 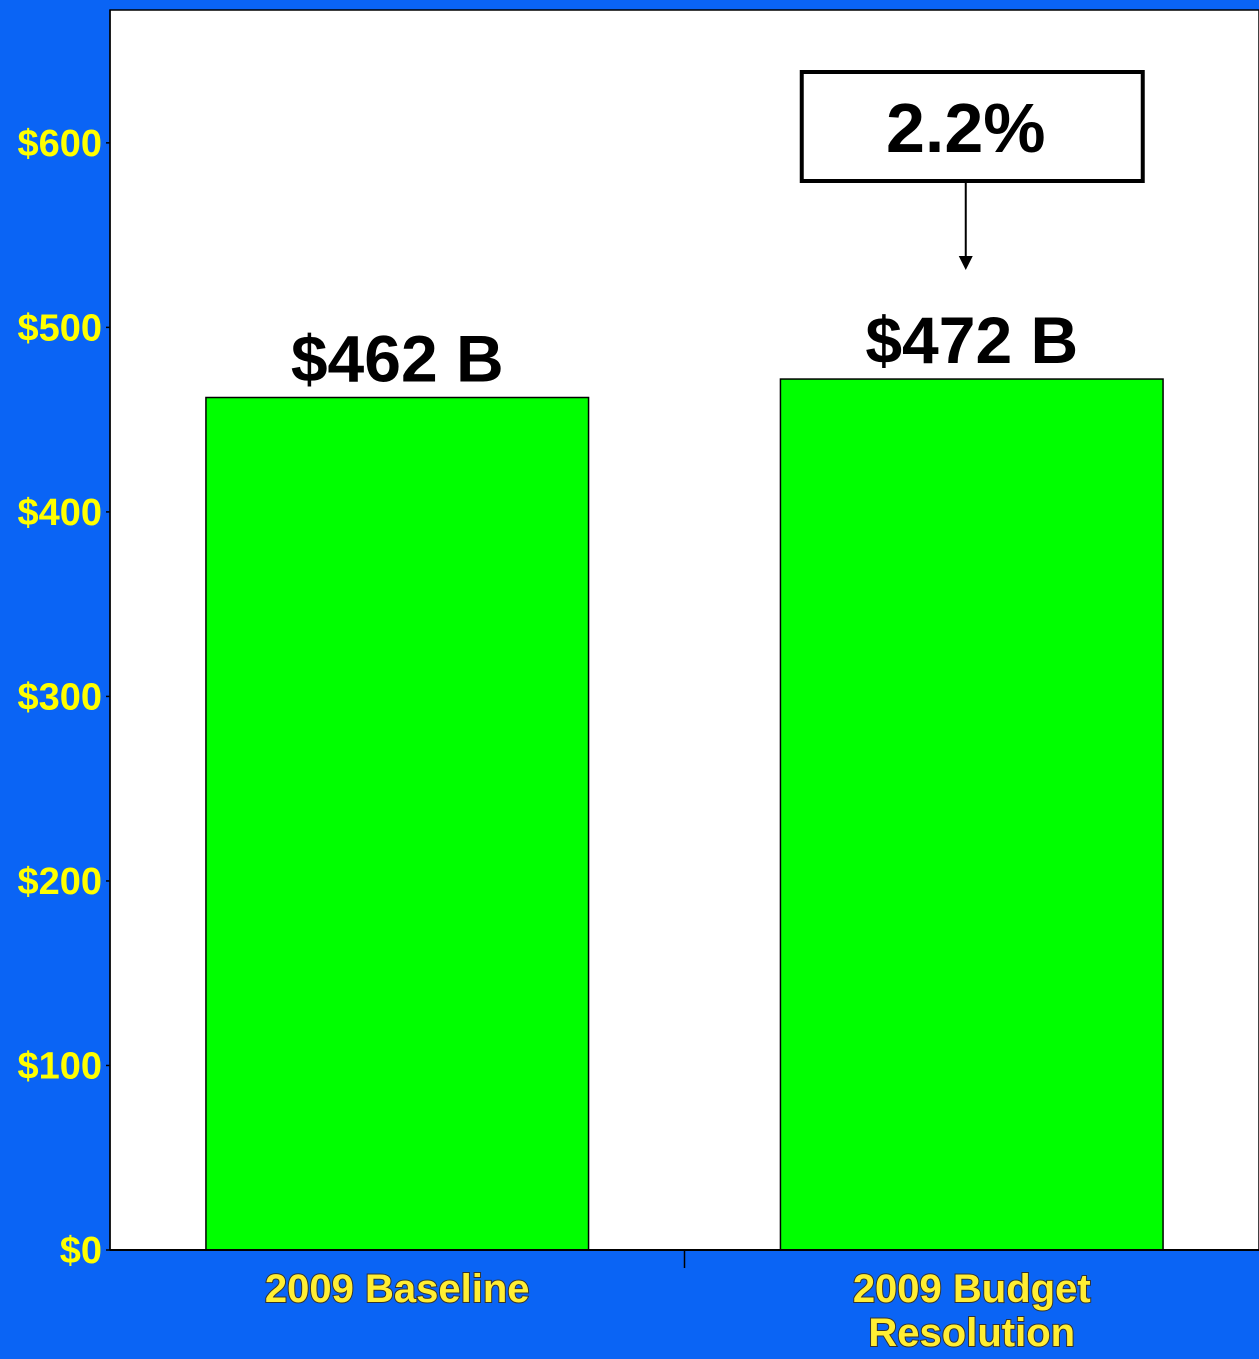 What do you see at coordinates (59, 513) in the screenshot?
I see `y-tick-label: $400` at bounding box center [59, 513].